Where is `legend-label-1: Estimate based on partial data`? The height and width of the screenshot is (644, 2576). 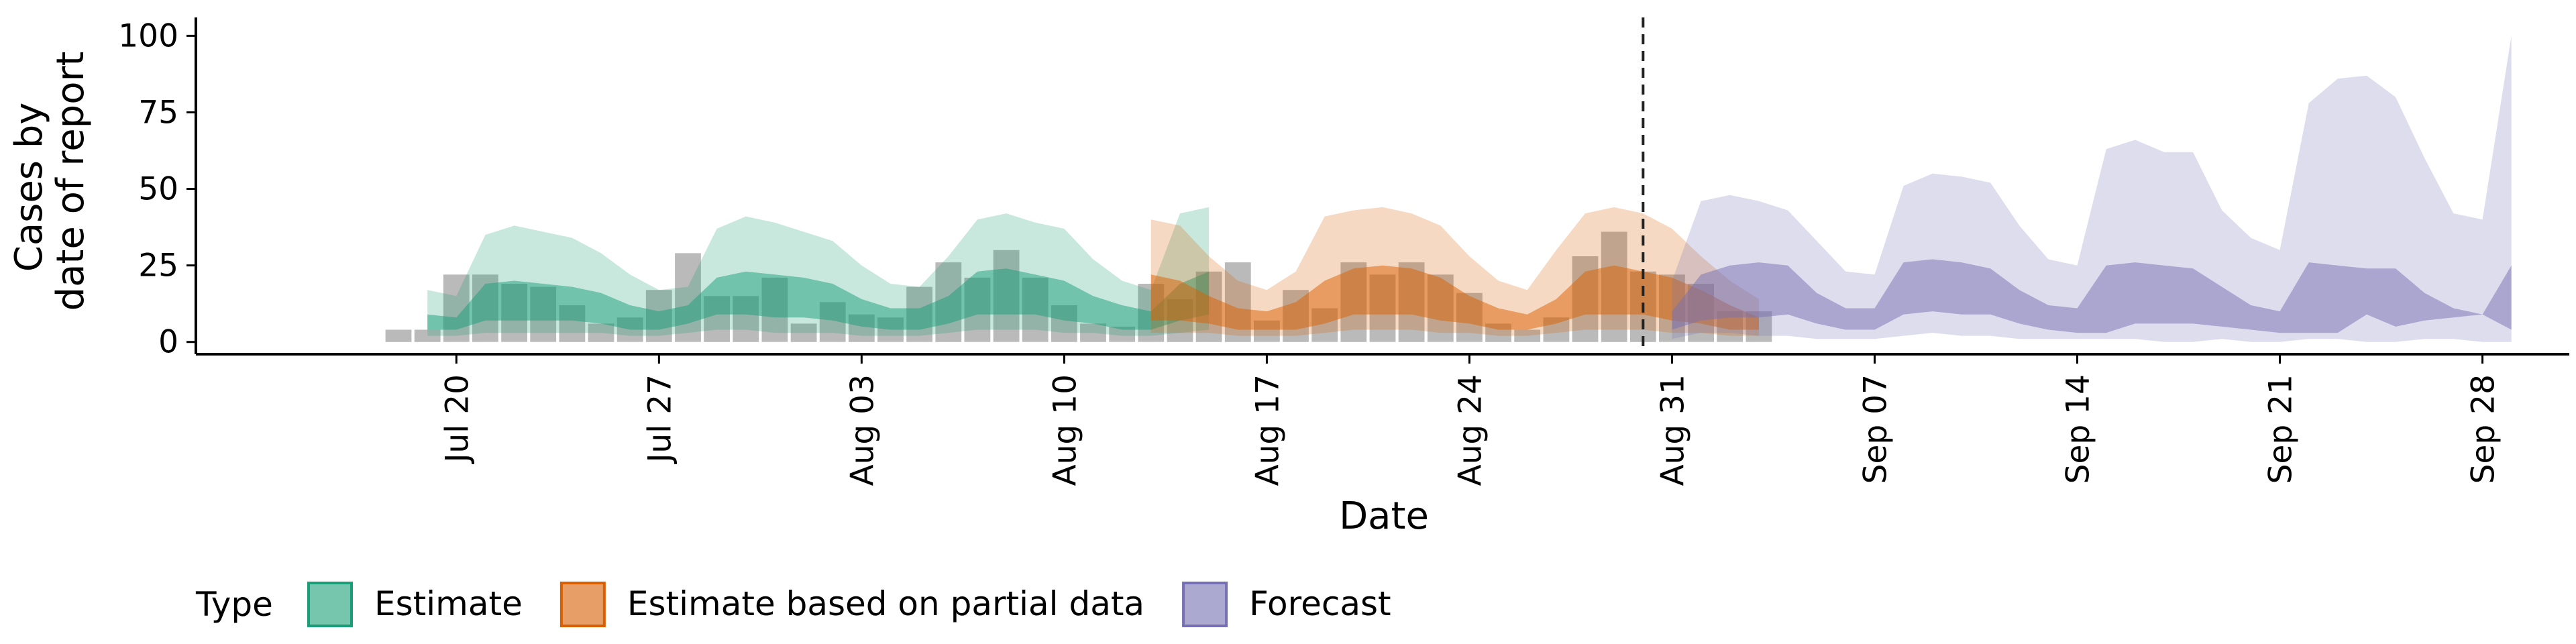
legend-label-1: Estimate based on partial data is located at coordinates (885, 603).